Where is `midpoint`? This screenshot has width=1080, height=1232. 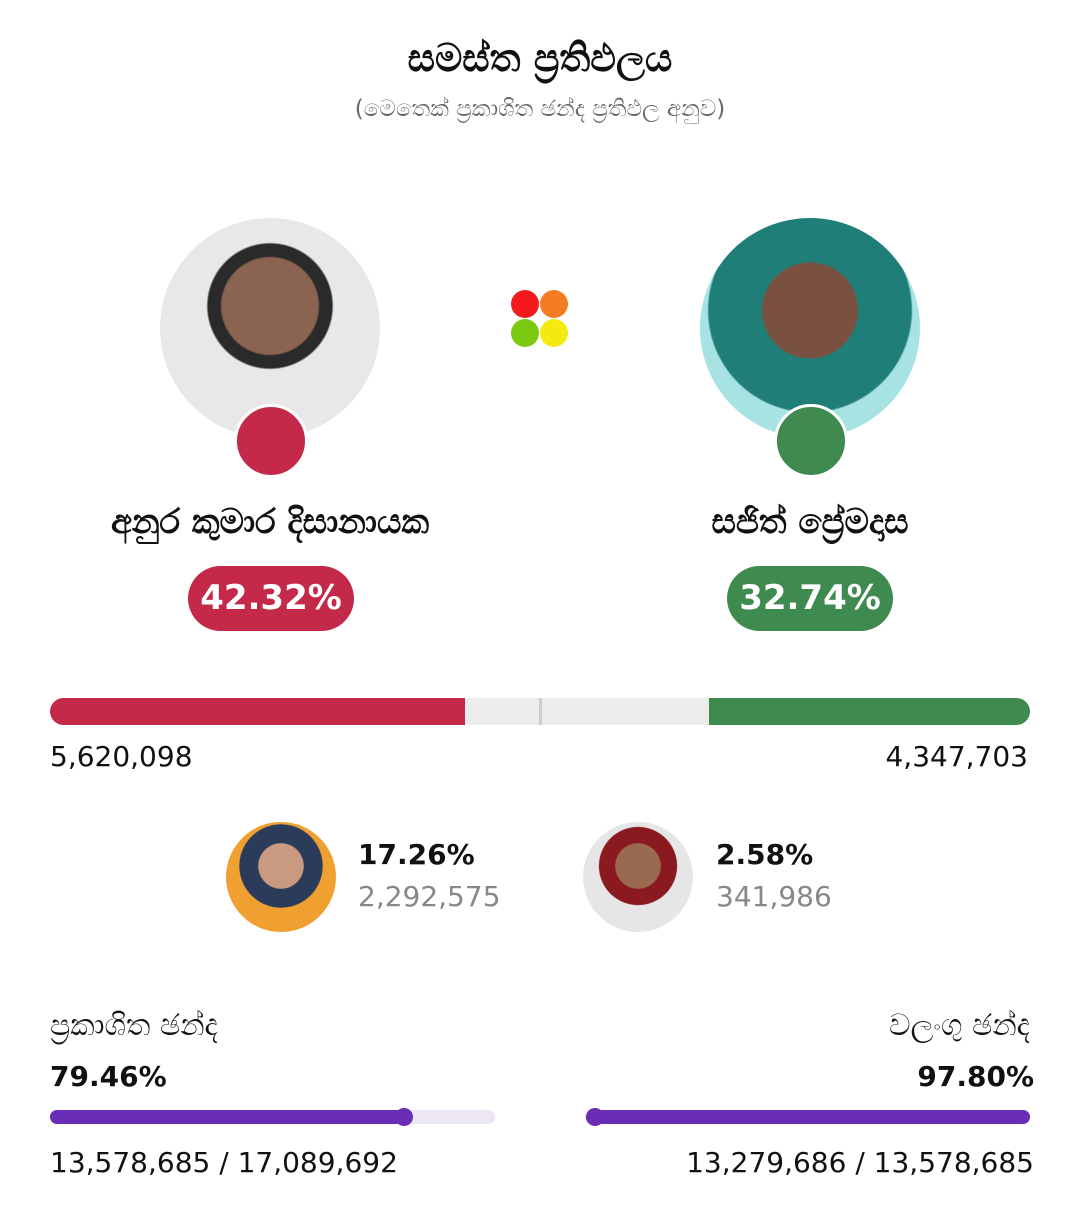
midpoint is located at coordinates (540, 711).